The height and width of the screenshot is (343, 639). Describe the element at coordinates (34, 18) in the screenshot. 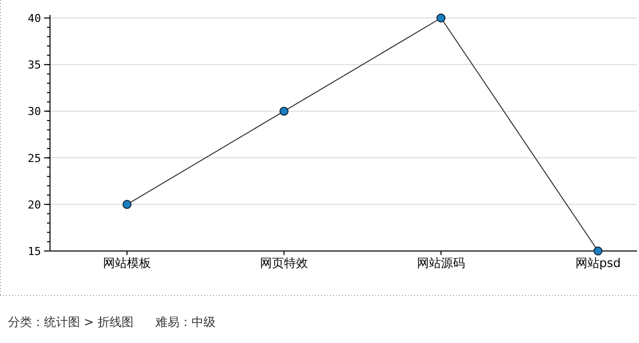

I see `y-tick-label: 40` at that location.